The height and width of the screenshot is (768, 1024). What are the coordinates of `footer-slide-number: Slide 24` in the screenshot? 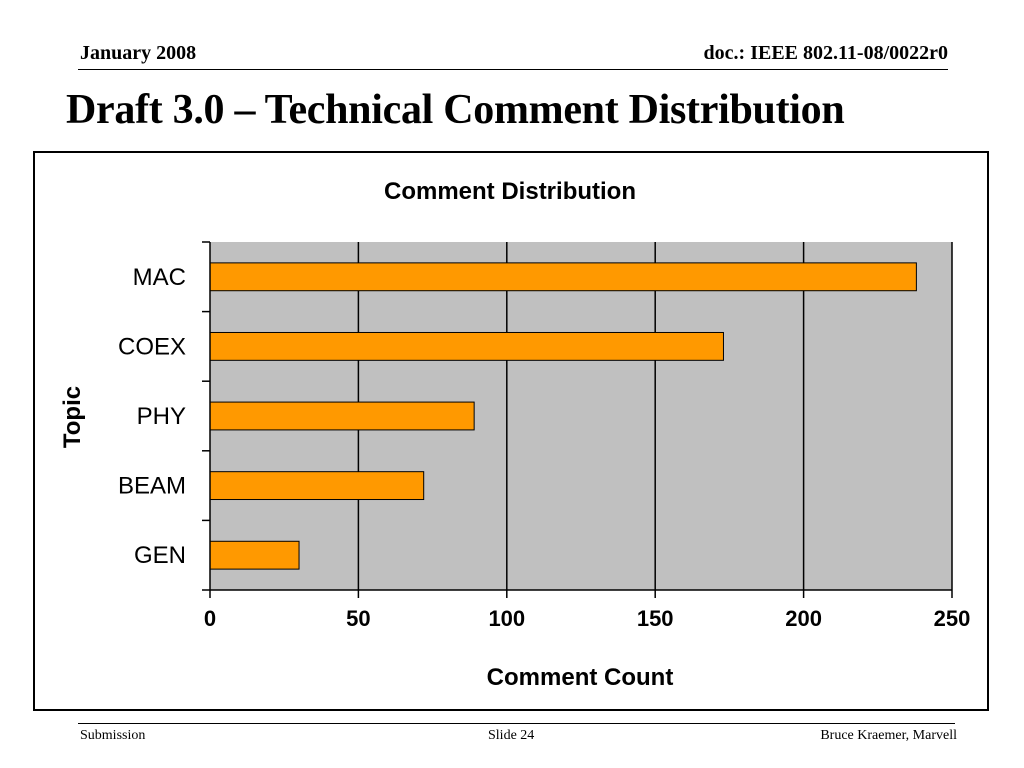 It's located at (511, 735).